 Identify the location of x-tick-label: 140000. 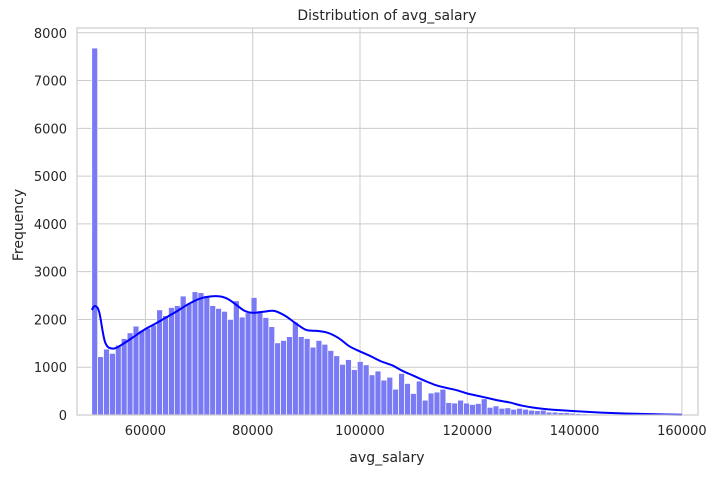
(575, 431).